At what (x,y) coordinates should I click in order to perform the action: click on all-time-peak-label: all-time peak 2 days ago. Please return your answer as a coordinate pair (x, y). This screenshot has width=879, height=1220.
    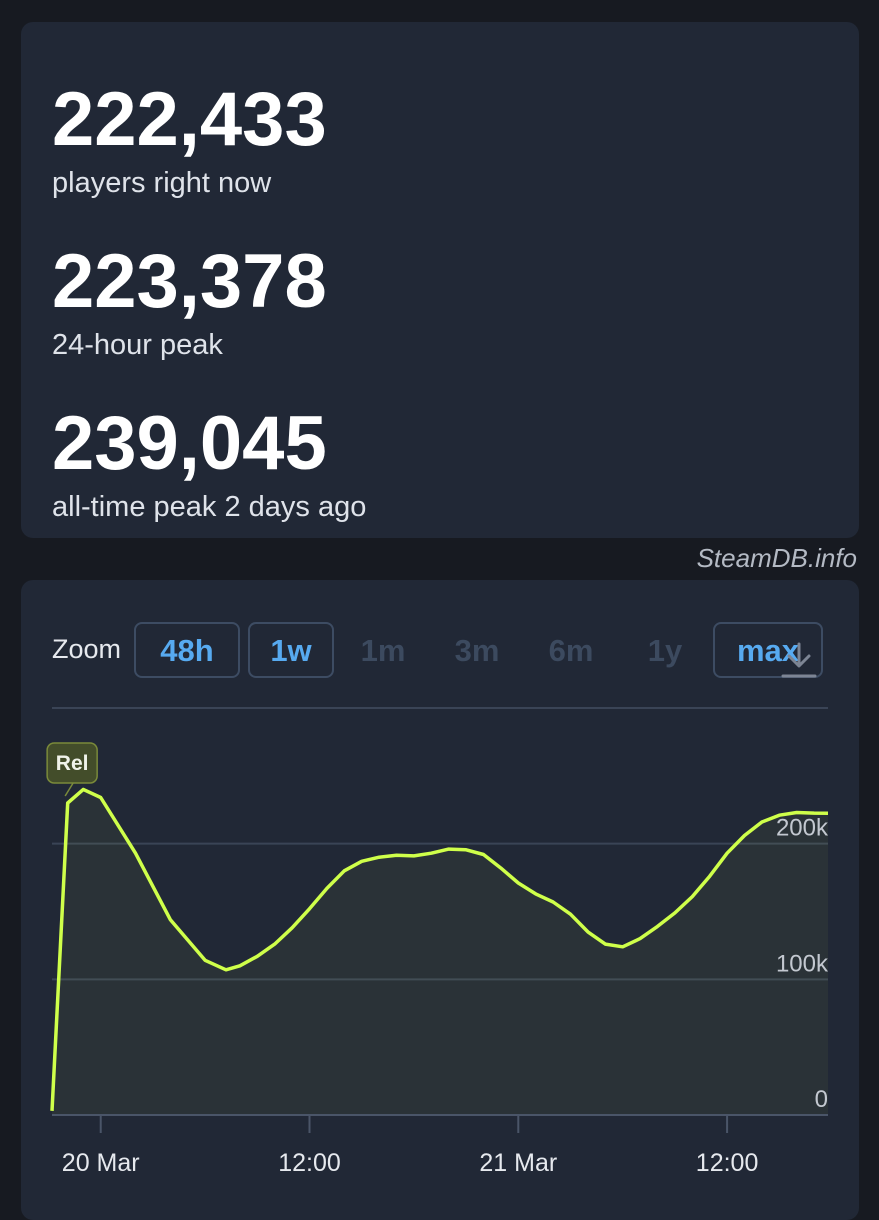
    Looking at the image, I should click on (209, 507).